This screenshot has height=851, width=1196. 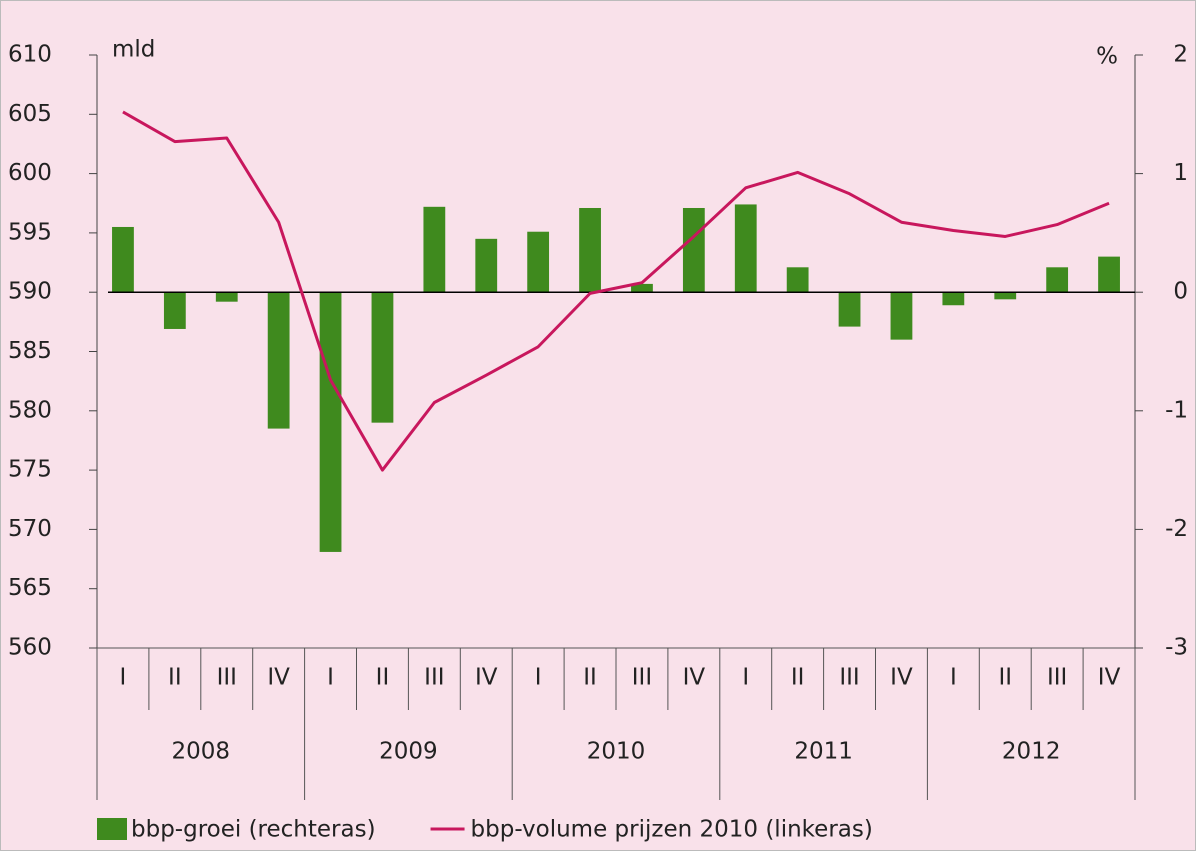 I want to click on y-tick-label: 580, so click(x=30, y=410).